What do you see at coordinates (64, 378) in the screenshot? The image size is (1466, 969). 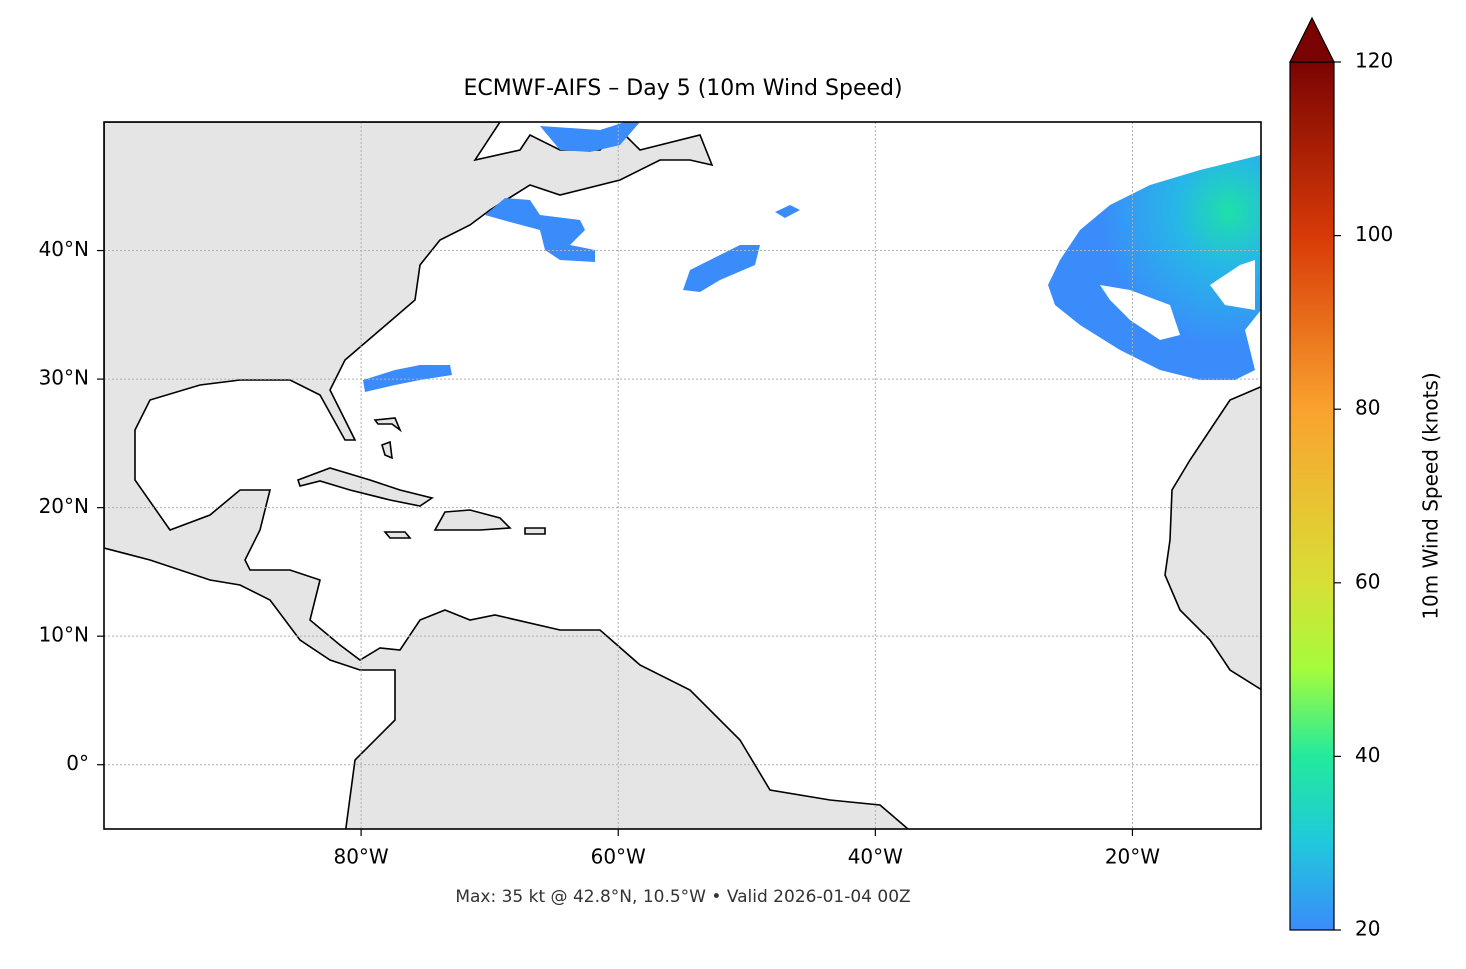 I see `y-tick-label: 30°N` at bounding box center [64, 378].